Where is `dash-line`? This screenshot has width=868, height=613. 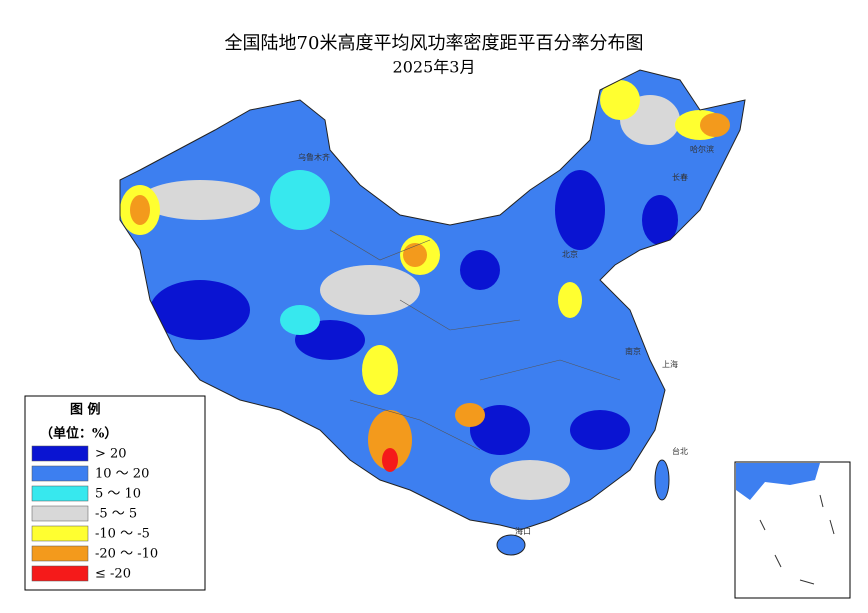 dash-line is located at coordinates (797, 539).